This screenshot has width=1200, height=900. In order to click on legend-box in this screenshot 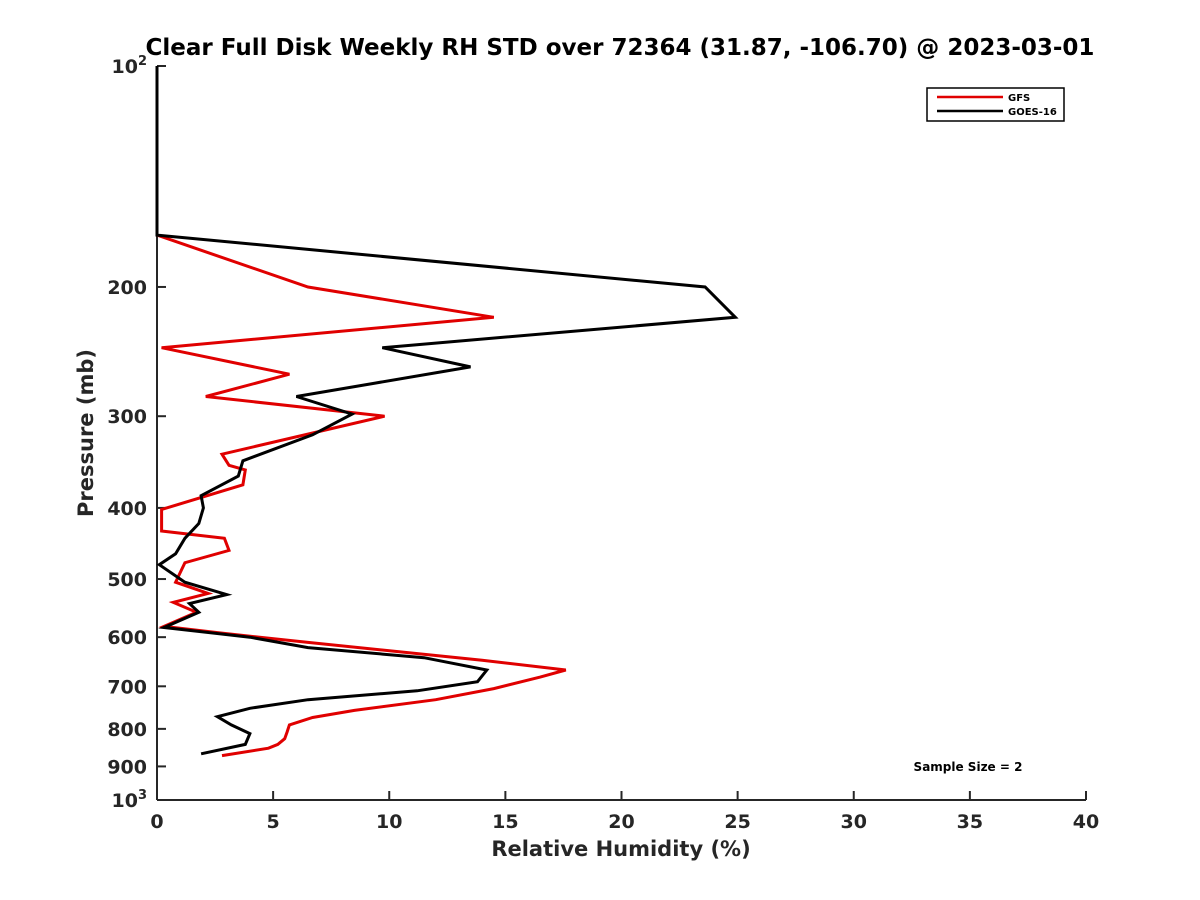, I will do `click(995, 104)`.